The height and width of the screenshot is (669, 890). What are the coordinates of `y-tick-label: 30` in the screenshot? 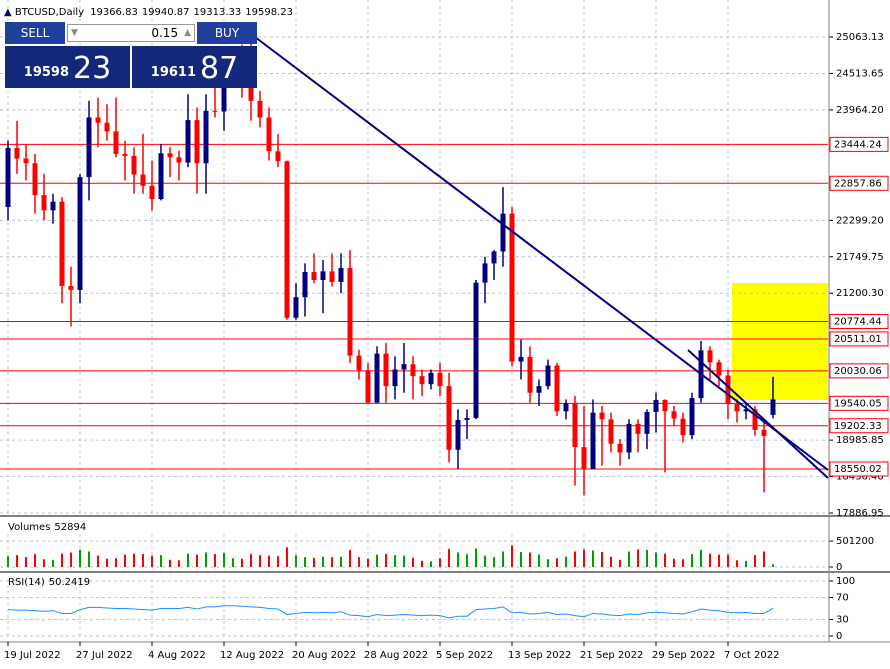 It's located at (842, 620).